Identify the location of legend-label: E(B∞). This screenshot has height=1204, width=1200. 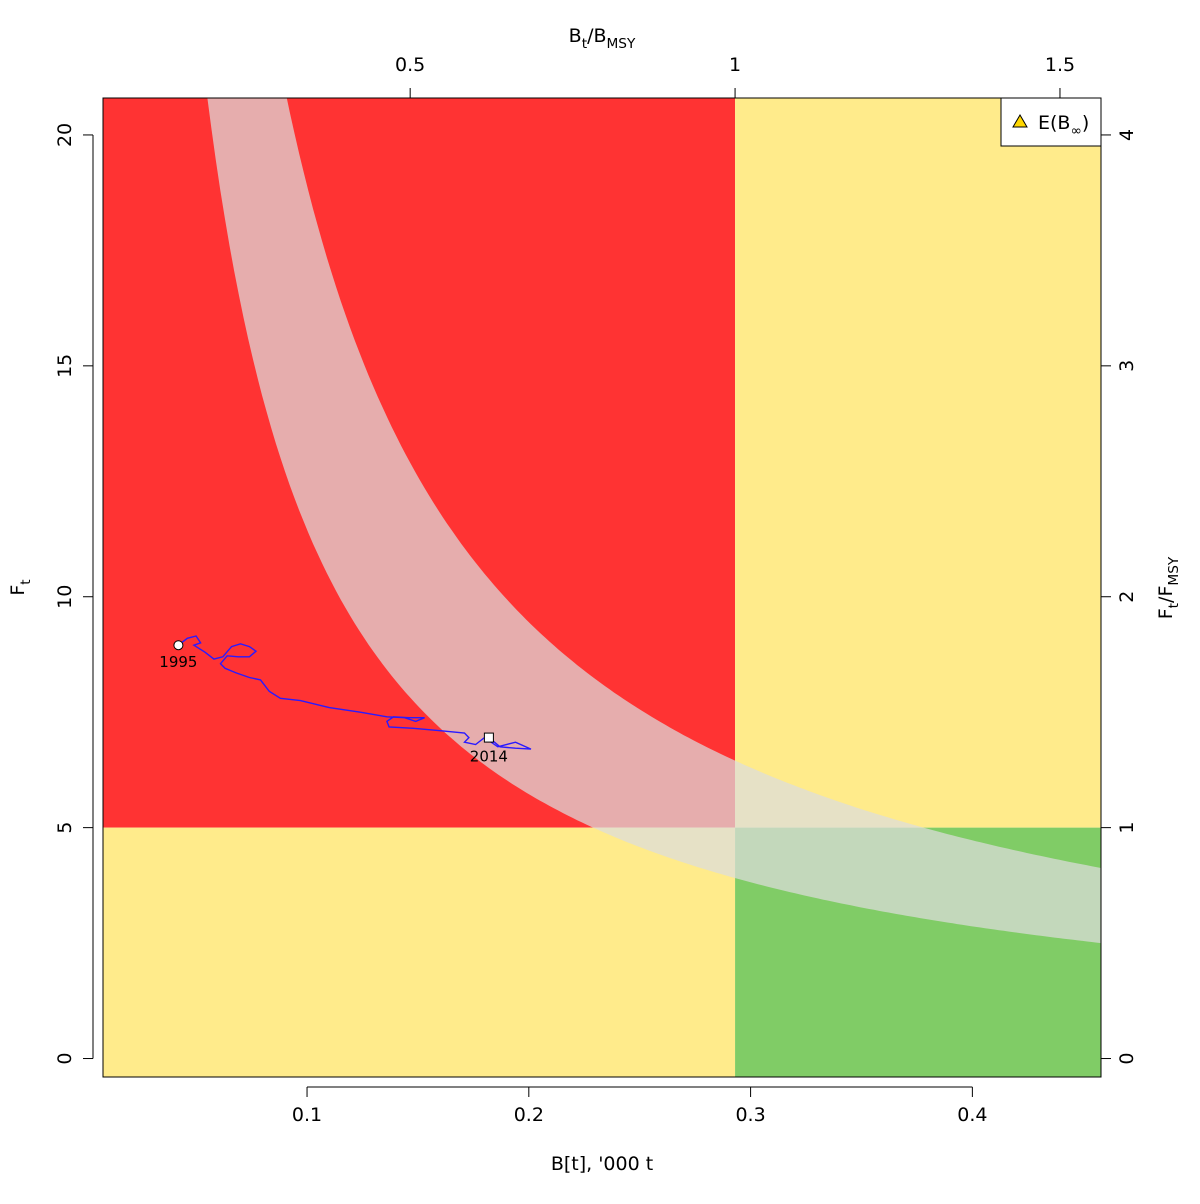
(1063, 125).